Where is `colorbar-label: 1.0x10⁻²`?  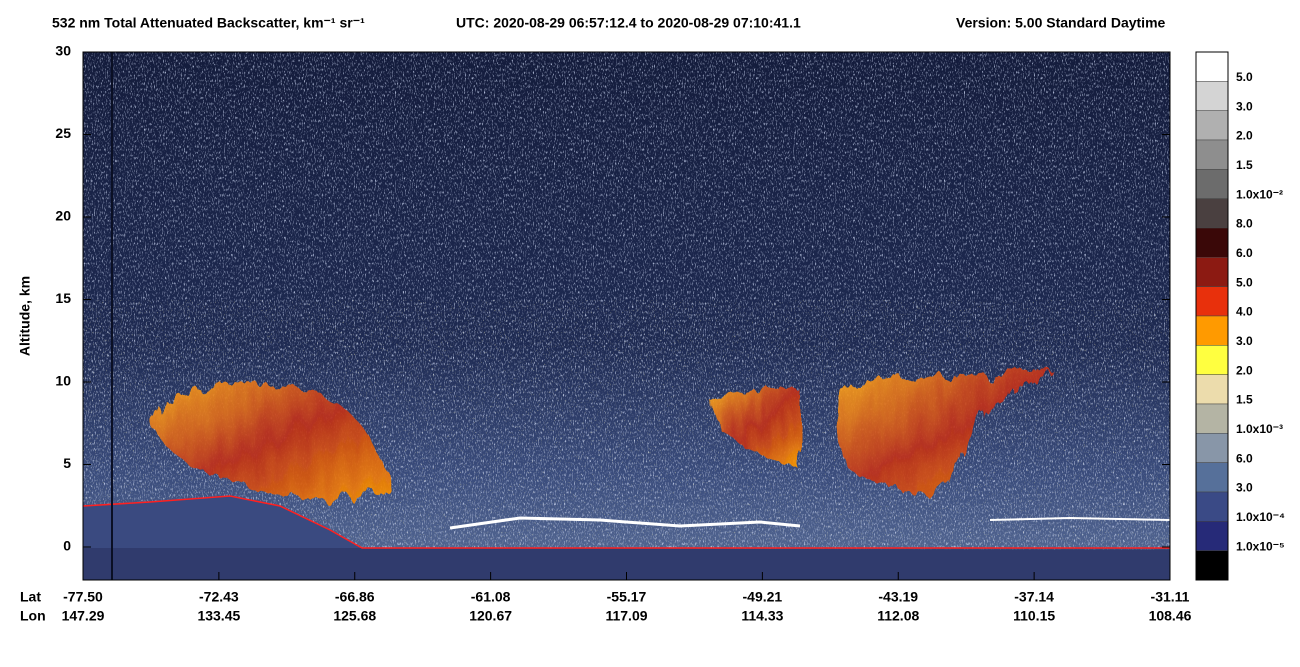 colorbar-label: 1.0x10⁻² is located at coordinates (1259, 194).